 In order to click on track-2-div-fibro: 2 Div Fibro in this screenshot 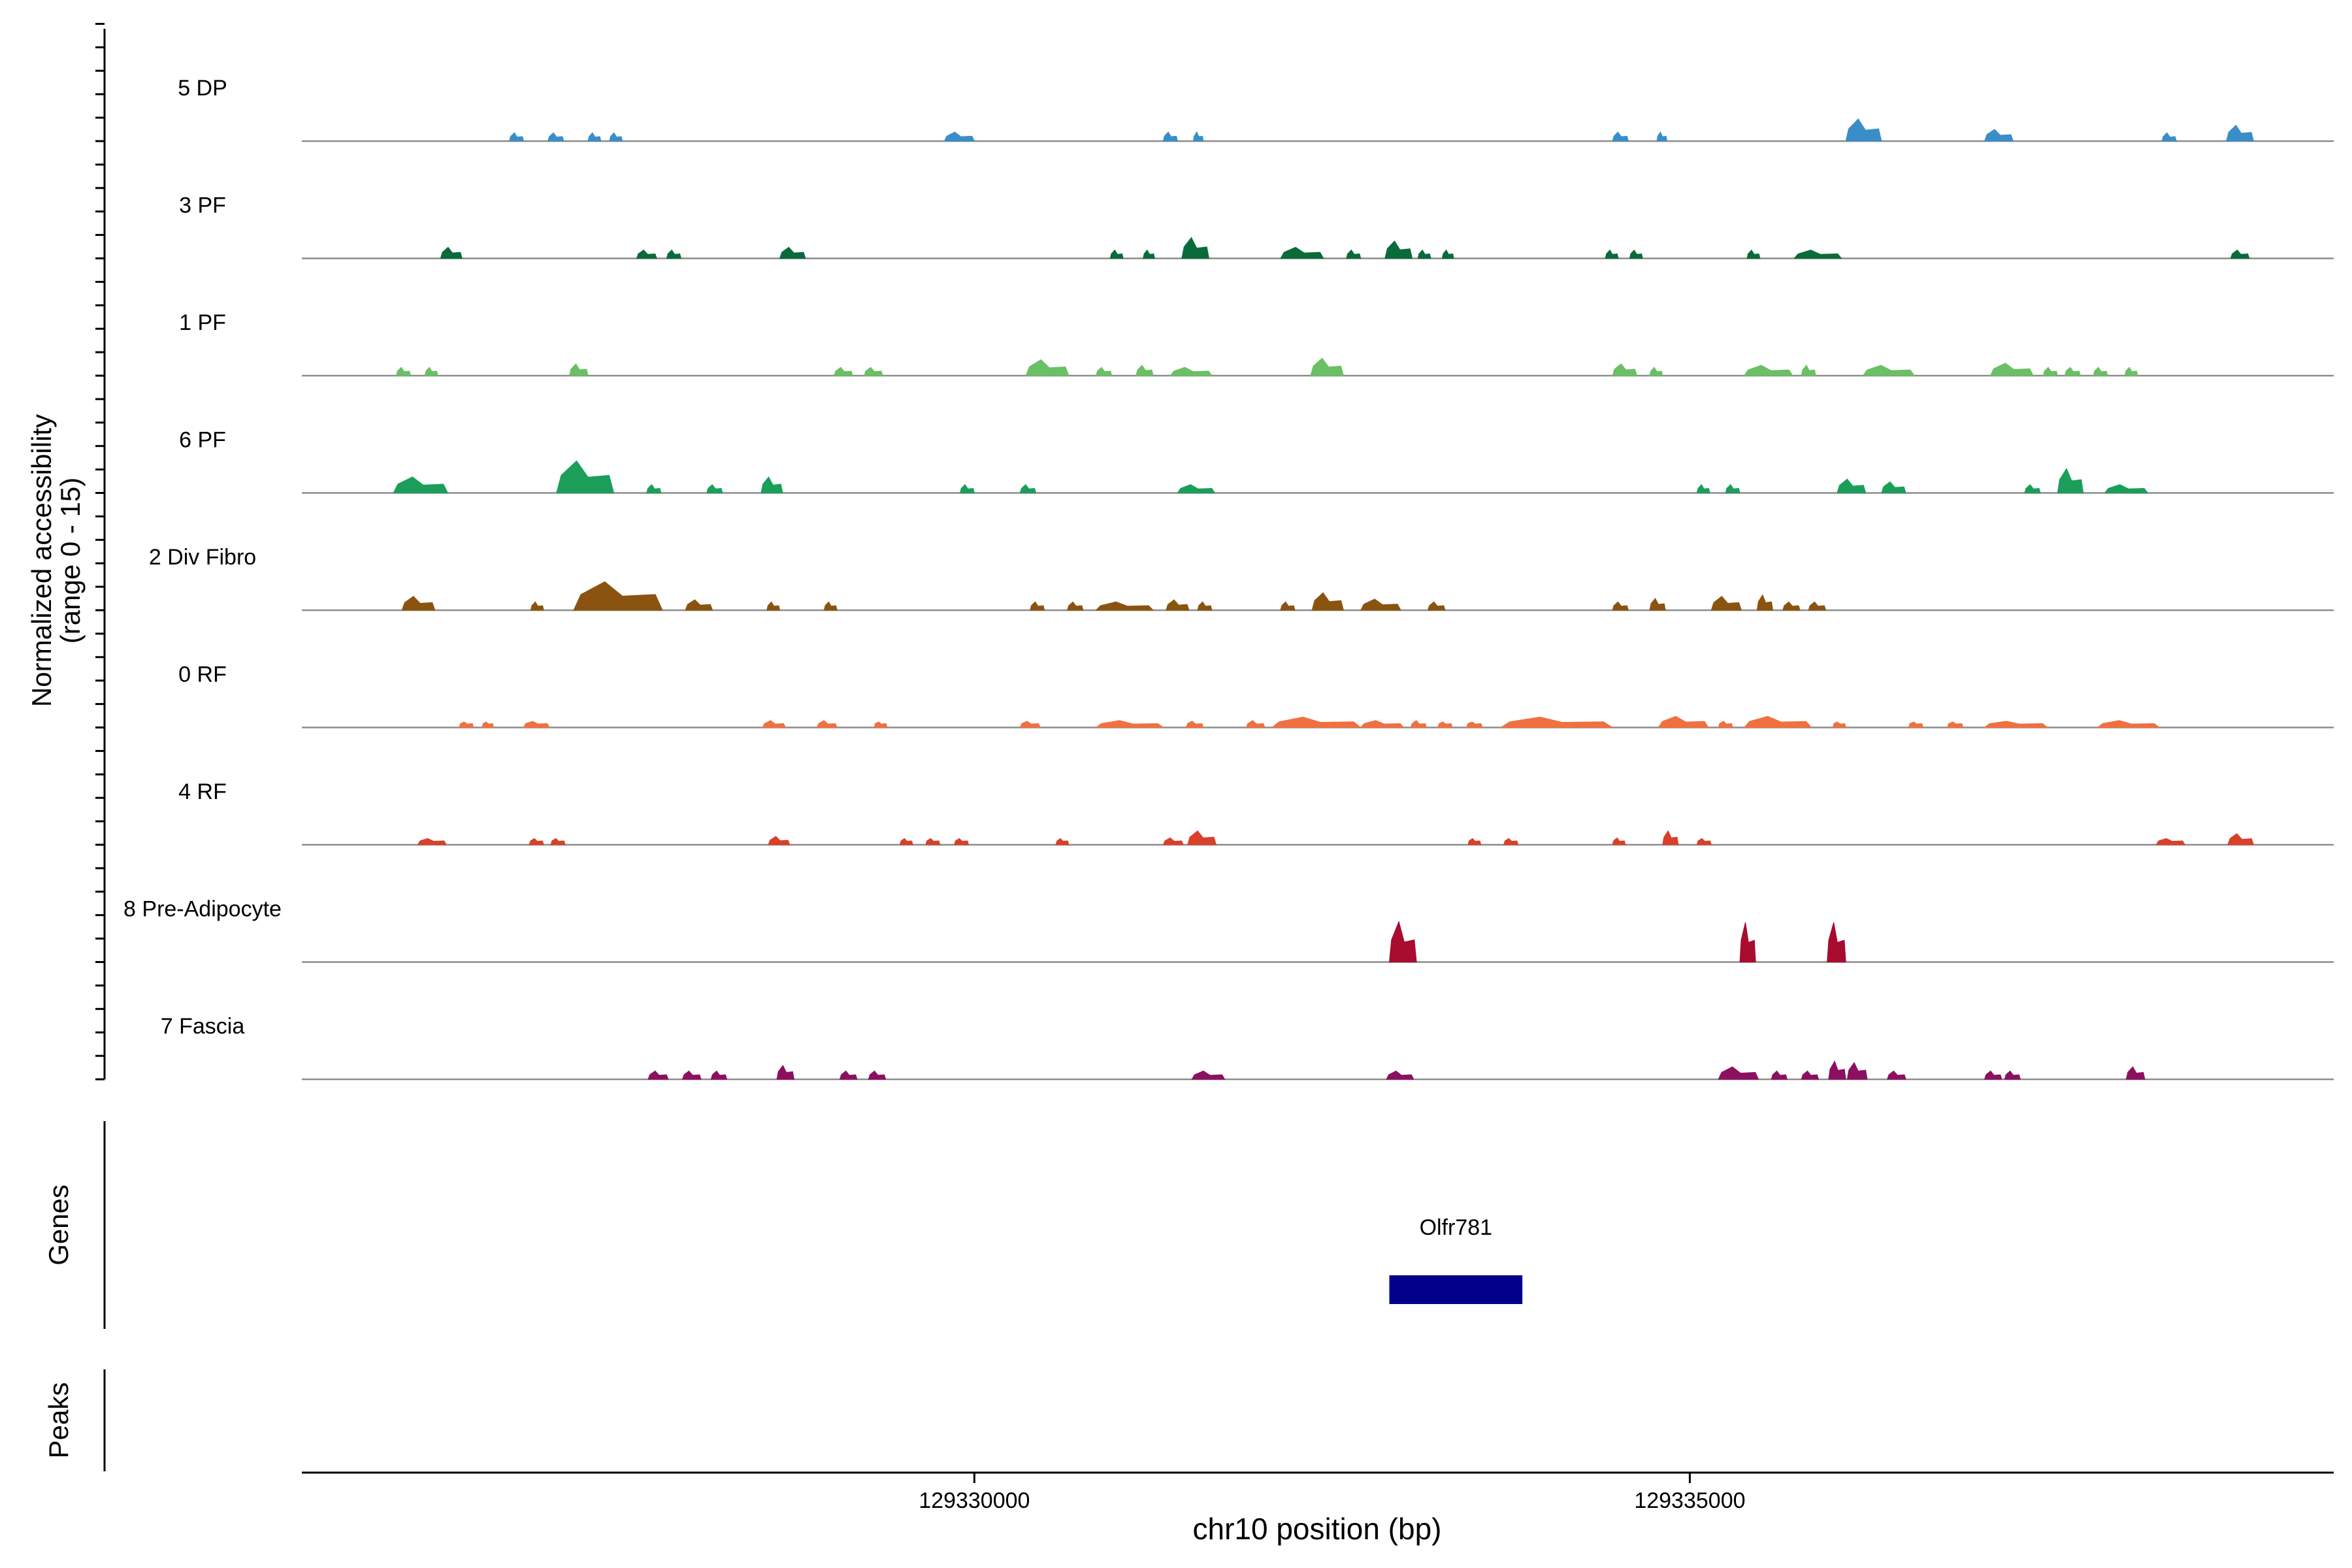, I will do `click(1241, 578)`.